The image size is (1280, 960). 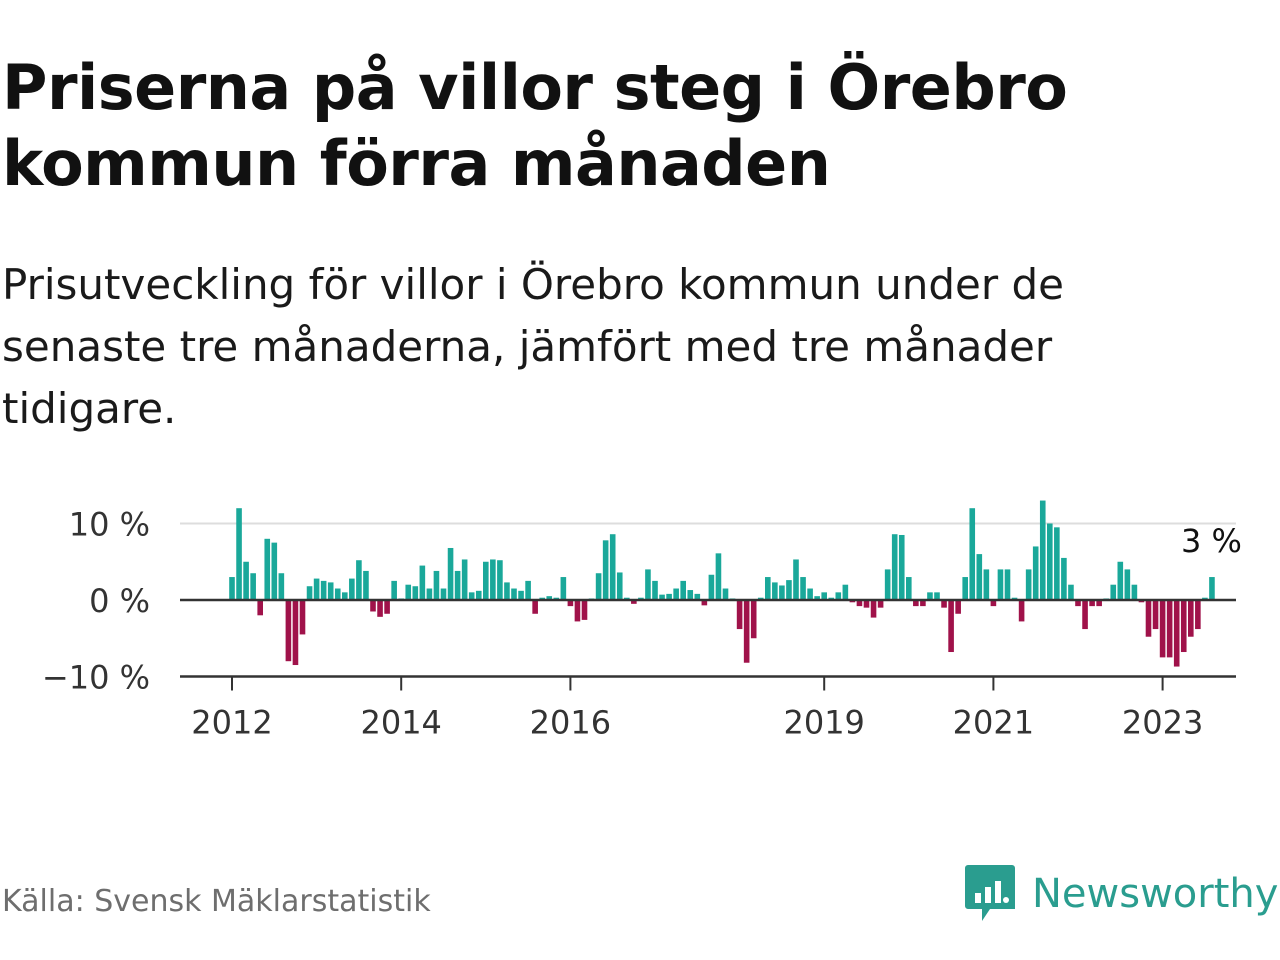 I want to click on newsworthy-logo: Newsworthy, so click(x=1121, y=894).